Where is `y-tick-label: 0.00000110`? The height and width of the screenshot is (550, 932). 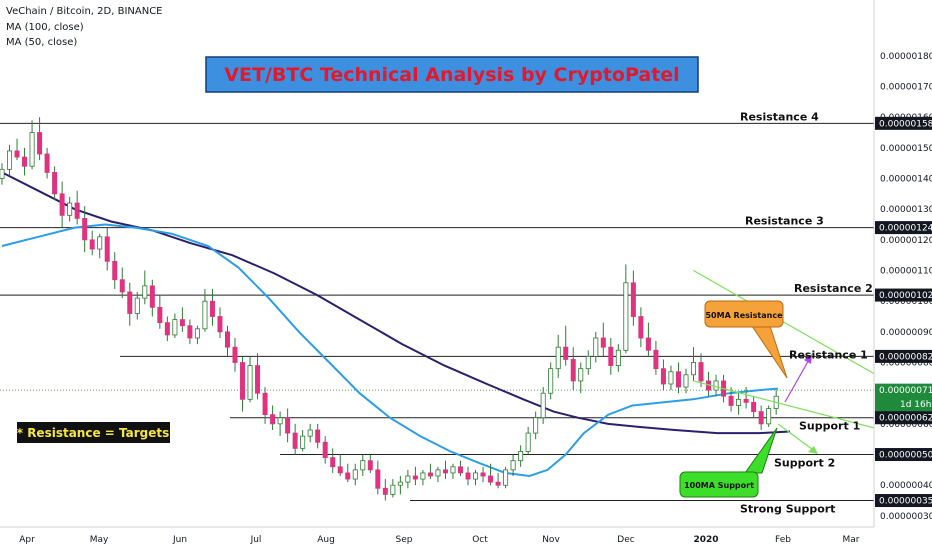
y-tick-label: 0.00000110 is located at coordinates (906, 272).